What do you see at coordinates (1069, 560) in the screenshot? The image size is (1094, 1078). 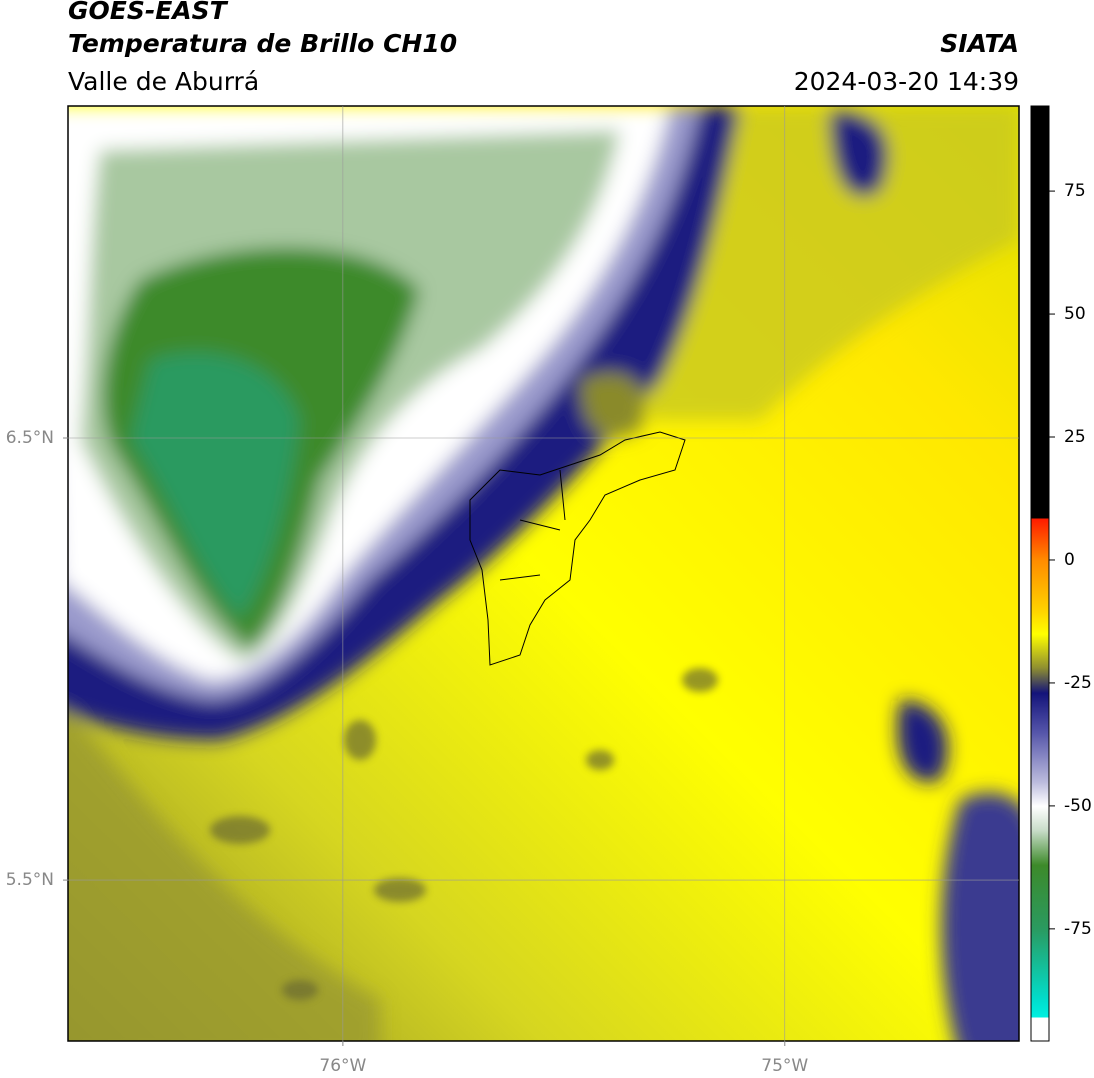 I see `colorbar-tick-label: 0` at bounding box center [1069, 560].